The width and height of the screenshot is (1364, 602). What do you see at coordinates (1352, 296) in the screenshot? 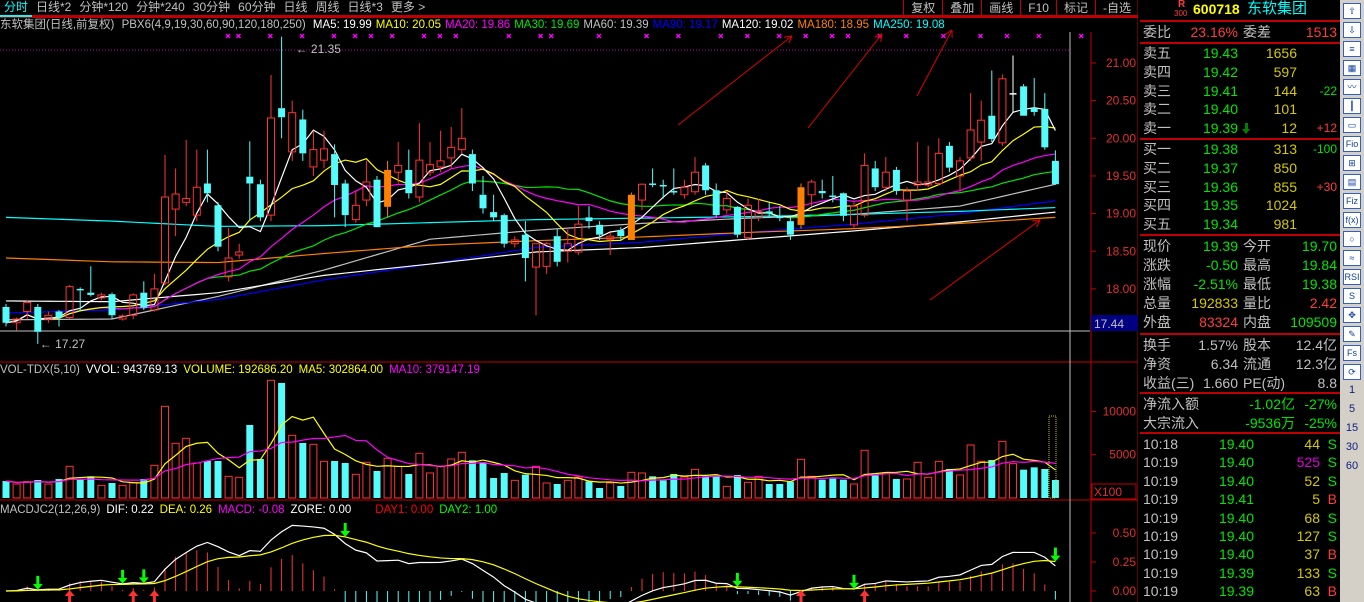
I see `s-icon: S` at bounding box center [1352, 296].